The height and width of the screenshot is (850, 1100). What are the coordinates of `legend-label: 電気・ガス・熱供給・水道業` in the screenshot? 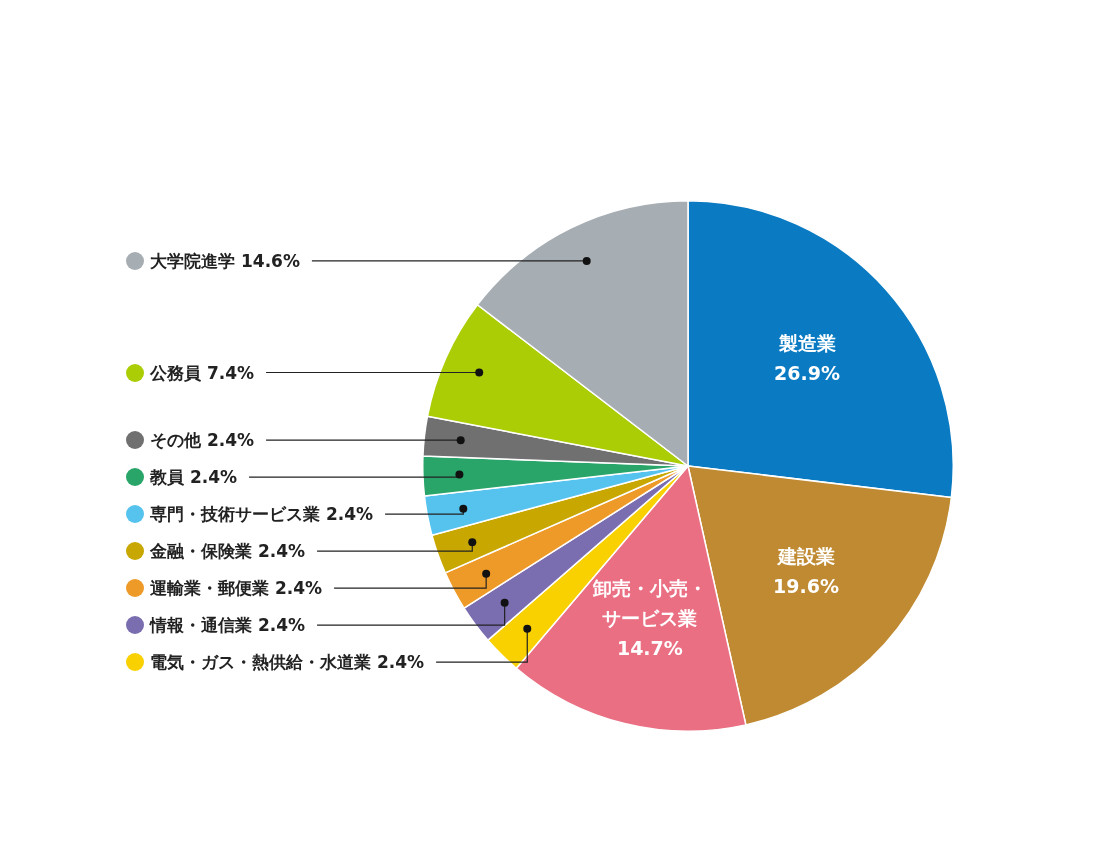 It's located at (260, 663).